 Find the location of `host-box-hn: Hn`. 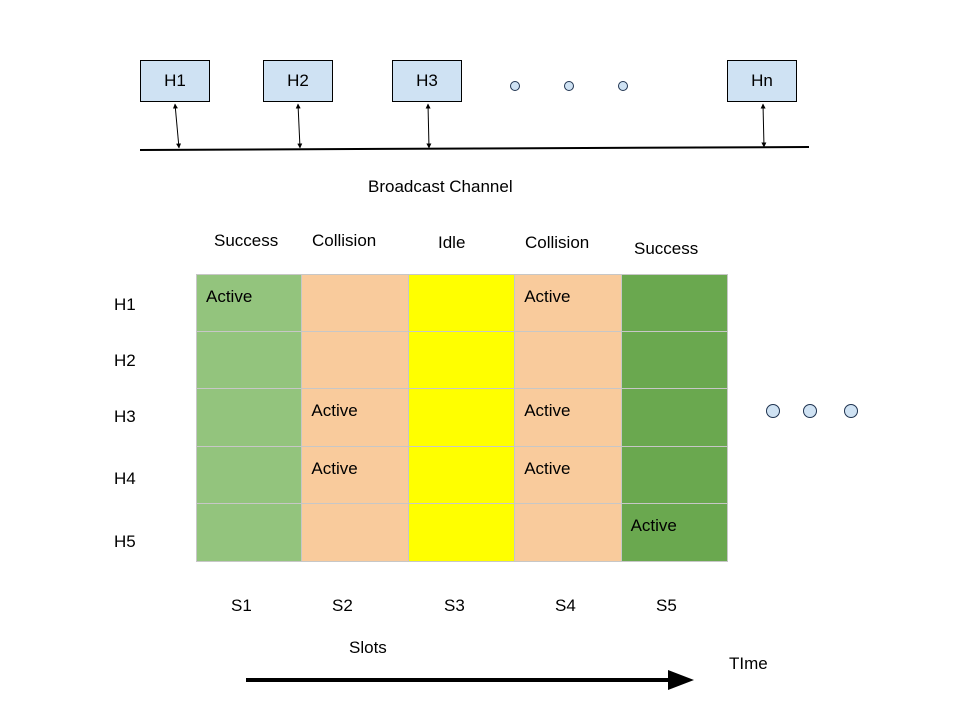

host-box-hn: Hn is located at coordinates (762, 81).